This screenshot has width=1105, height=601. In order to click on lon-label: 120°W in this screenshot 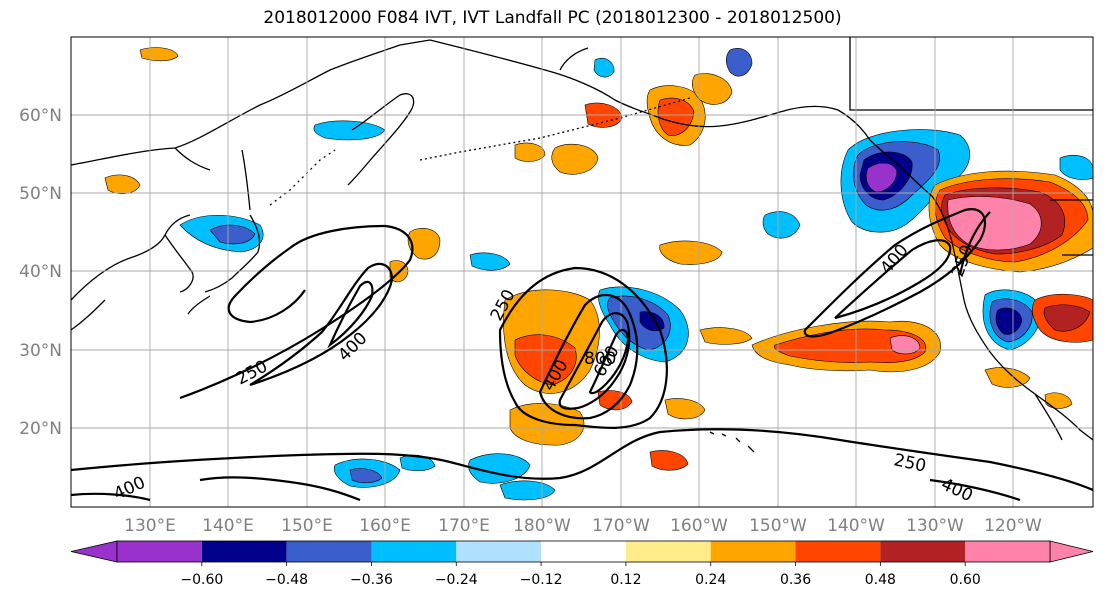, I will do `click(1013, 526)`.